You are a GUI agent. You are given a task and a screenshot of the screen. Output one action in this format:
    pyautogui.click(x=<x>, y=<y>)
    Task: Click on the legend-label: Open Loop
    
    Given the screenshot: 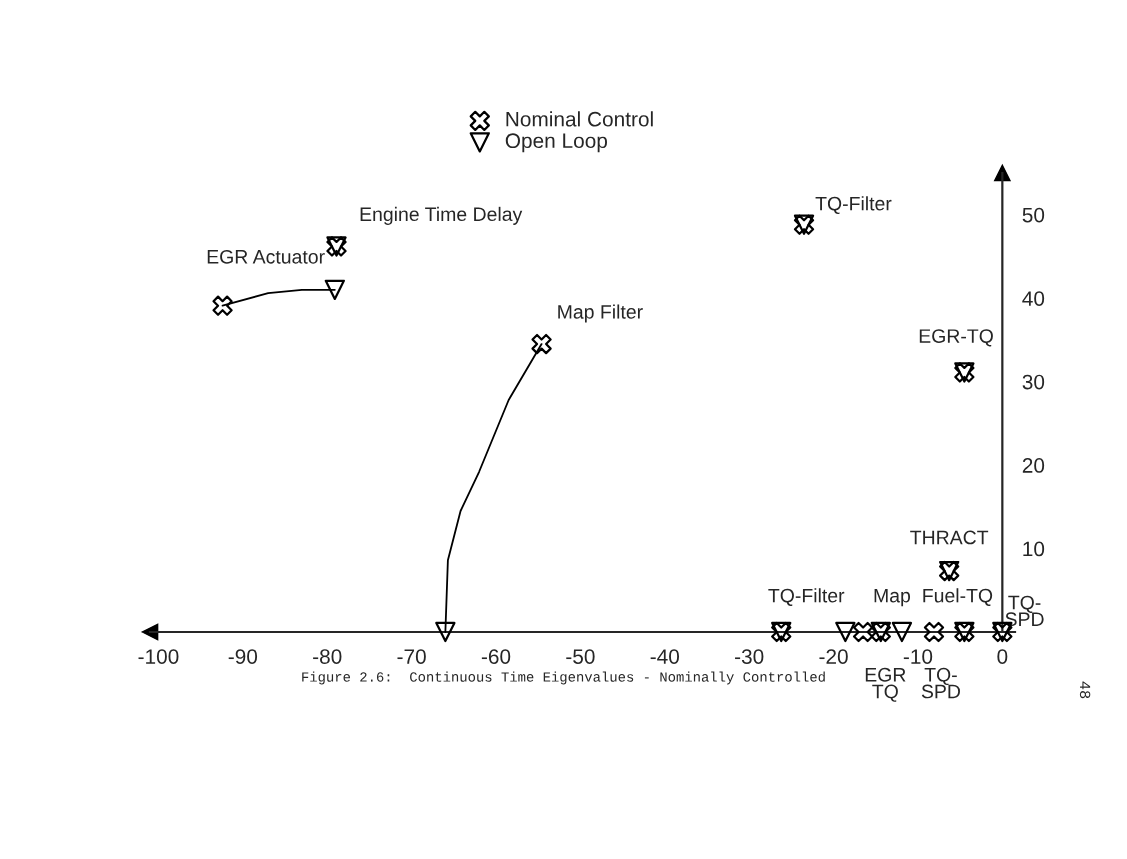 What is the action you would take?
    pyautogui.click(x=556, y=143)
    